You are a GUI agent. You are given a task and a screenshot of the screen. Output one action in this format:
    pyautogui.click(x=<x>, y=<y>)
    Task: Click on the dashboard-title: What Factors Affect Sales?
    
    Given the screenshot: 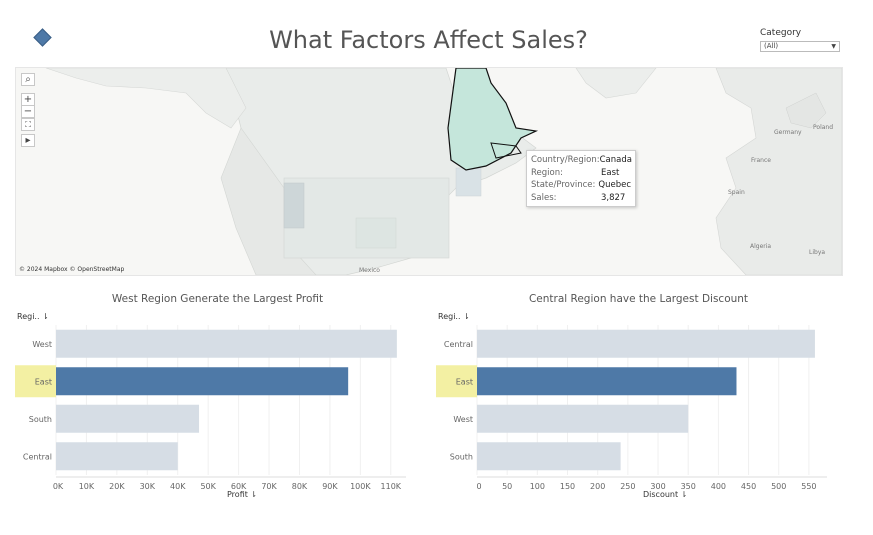 What is the action you would take?
    pyautogui.click(x=428, y=40)
    